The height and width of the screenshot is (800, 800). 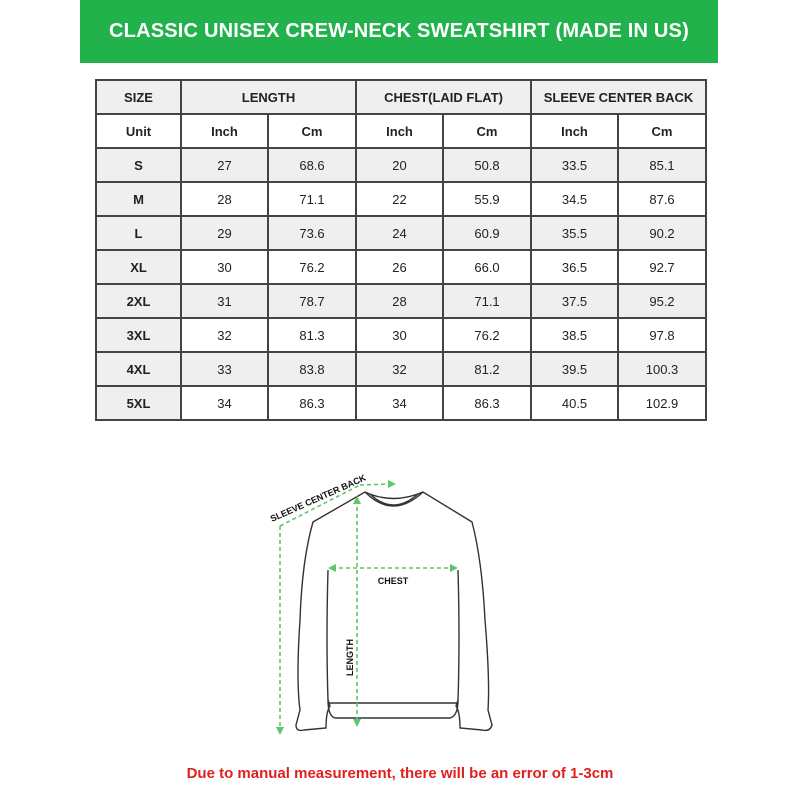 What do you see at coordinates (662, 267) in the screenshot?
I see `value-cell: 92.7` at bounding box center [662, 267].